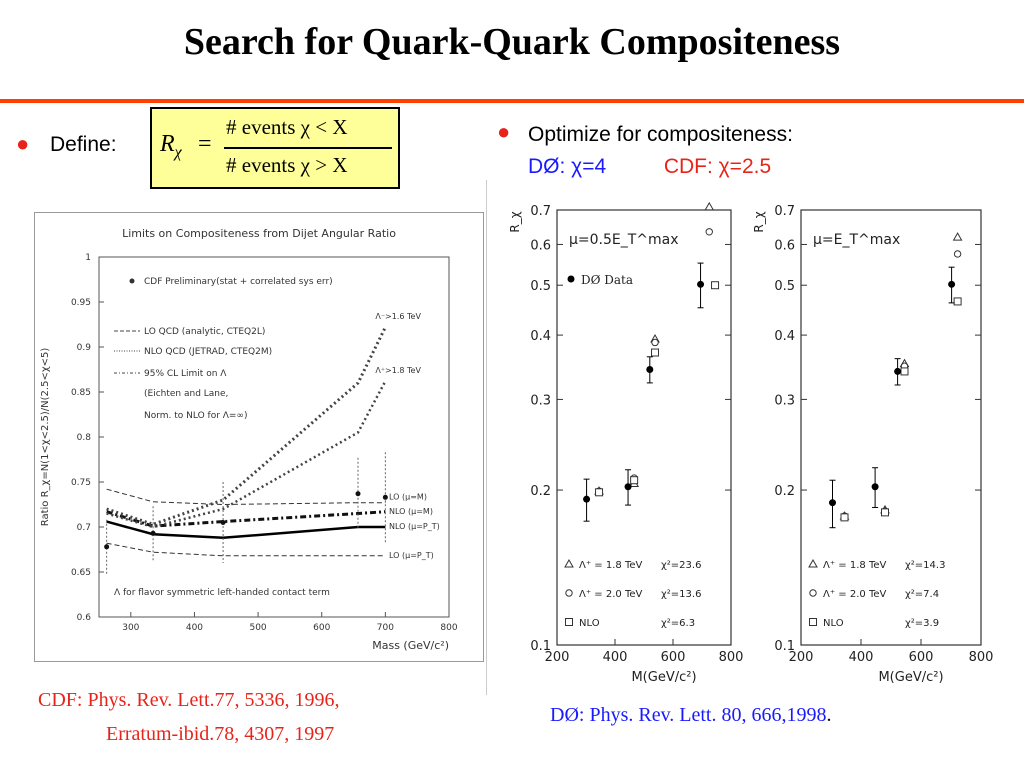  What do you see at coordinates (204, 332) in the screenshot?
I see `legend-entry: LO QCD (analytic, CTEQ2L)` at bounding box center [204, 332].